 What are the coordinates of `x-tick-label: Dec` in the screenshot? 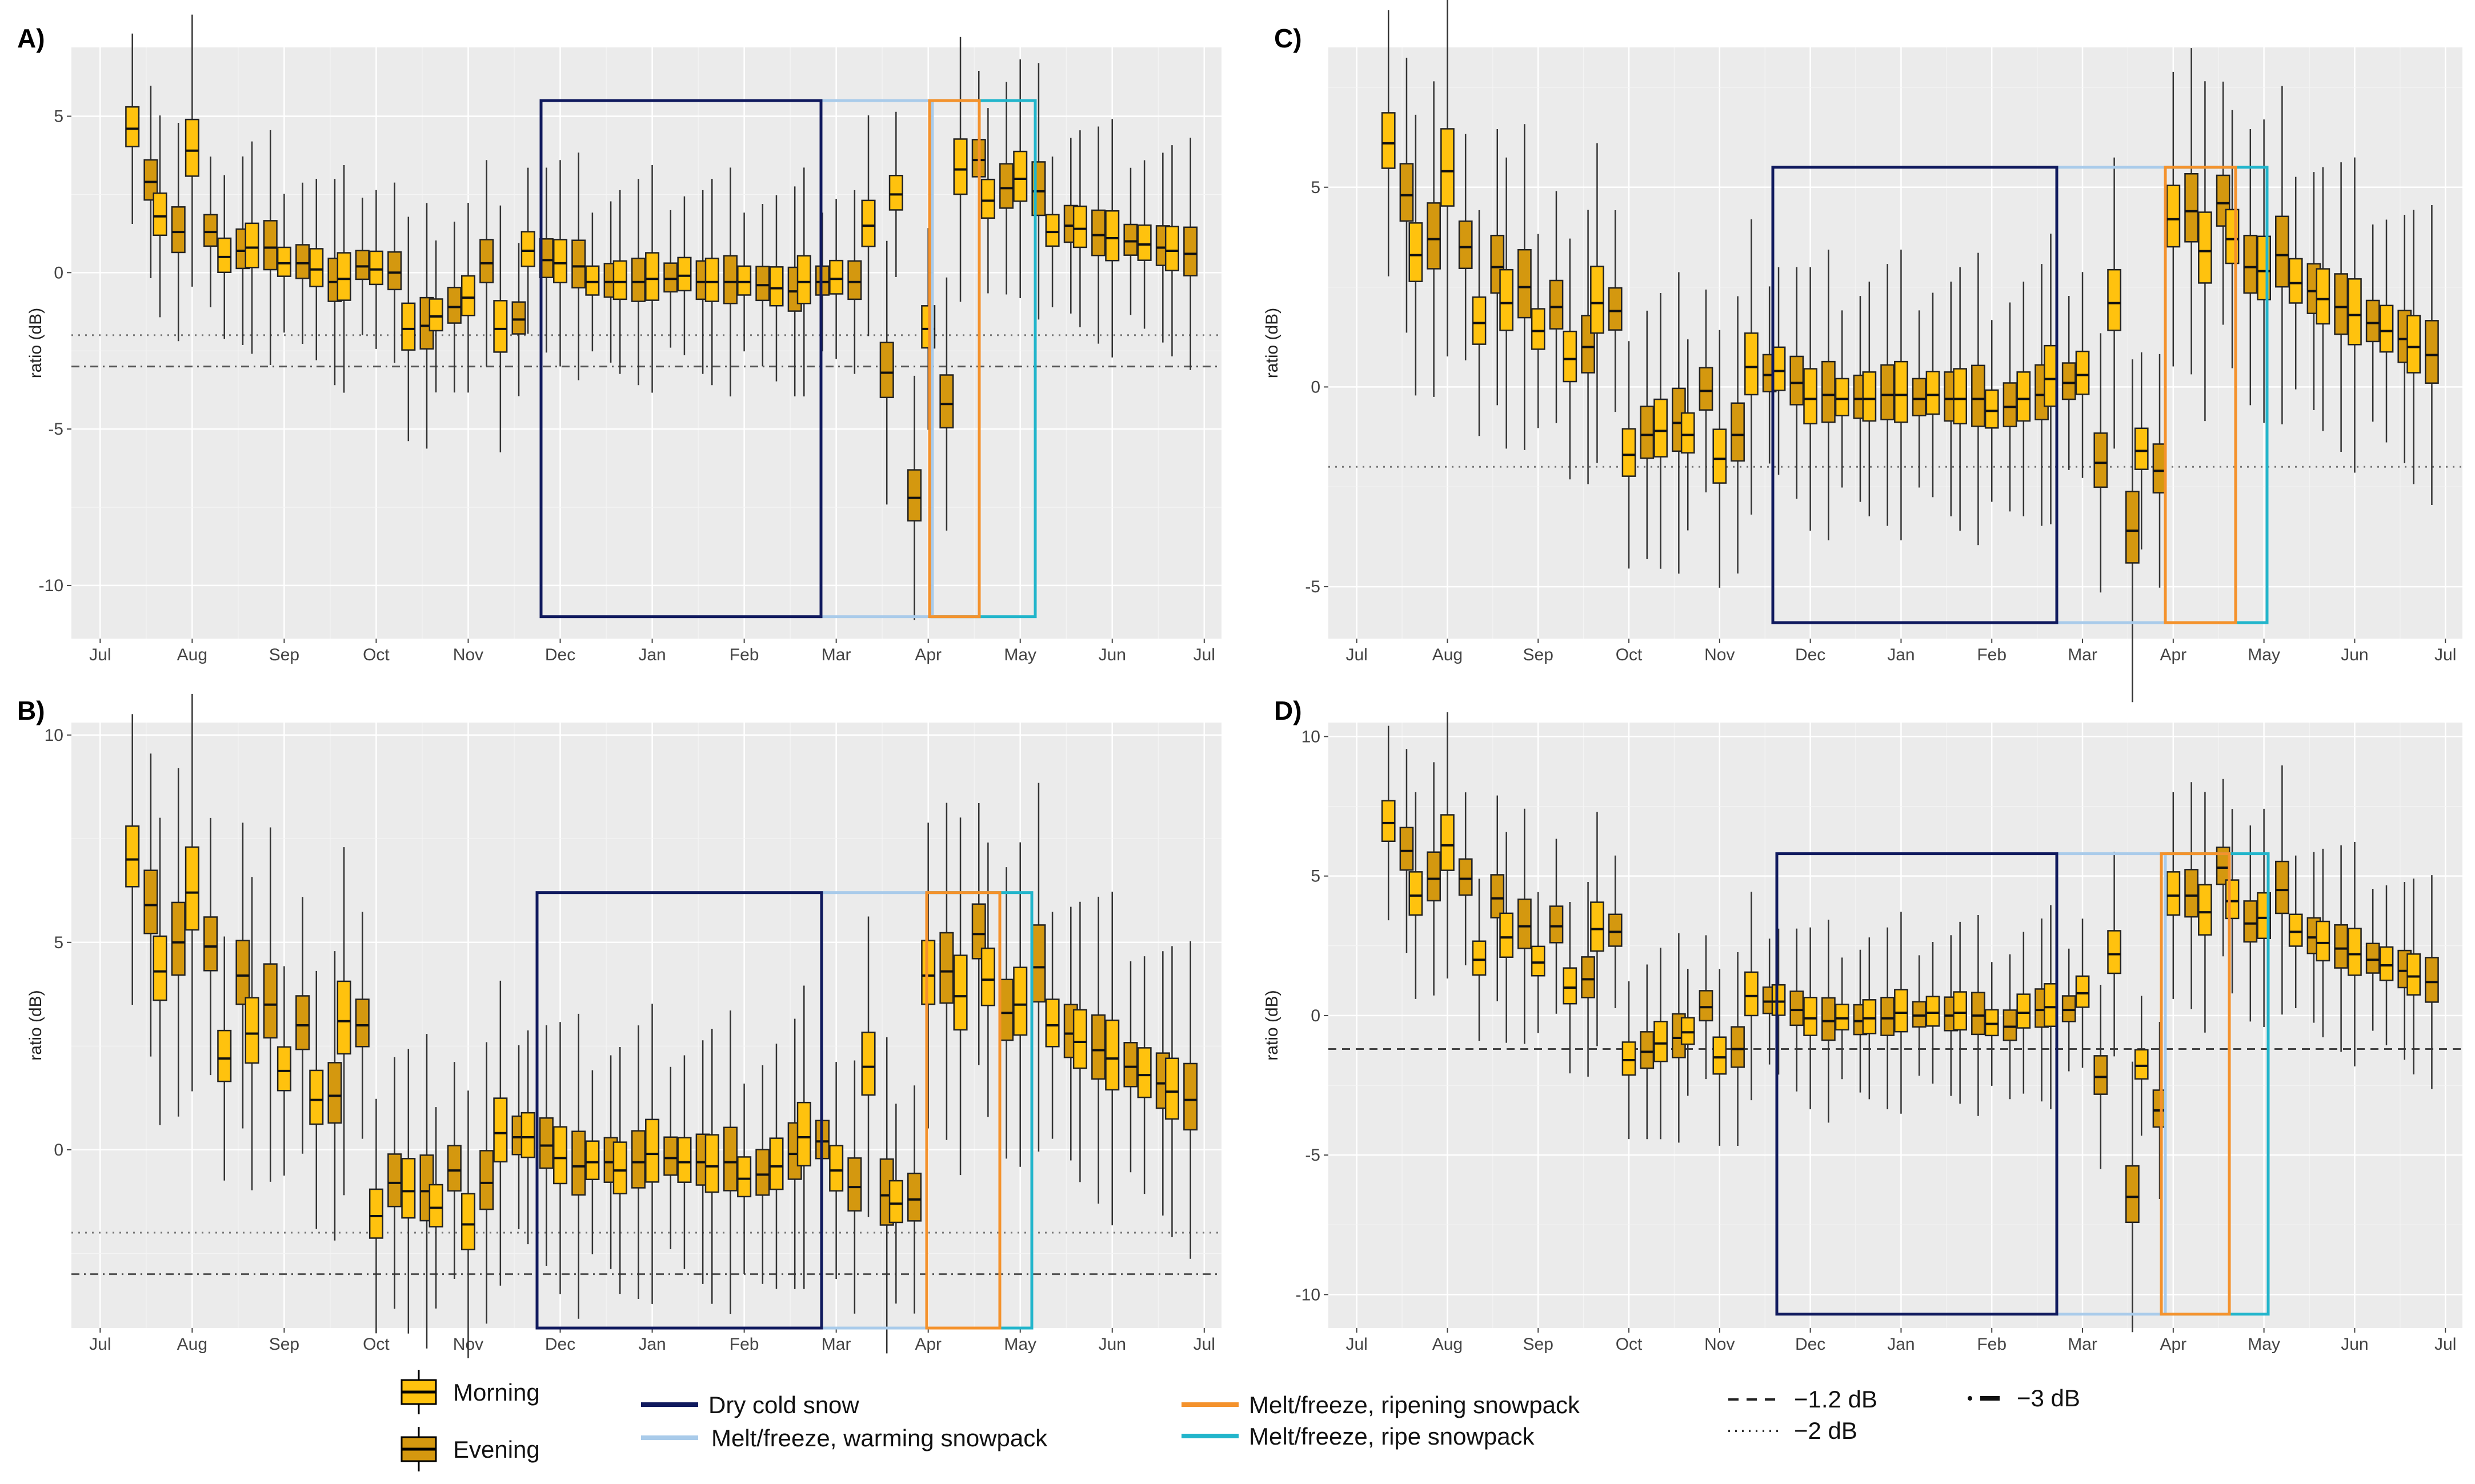 It's located at (1810, 654).